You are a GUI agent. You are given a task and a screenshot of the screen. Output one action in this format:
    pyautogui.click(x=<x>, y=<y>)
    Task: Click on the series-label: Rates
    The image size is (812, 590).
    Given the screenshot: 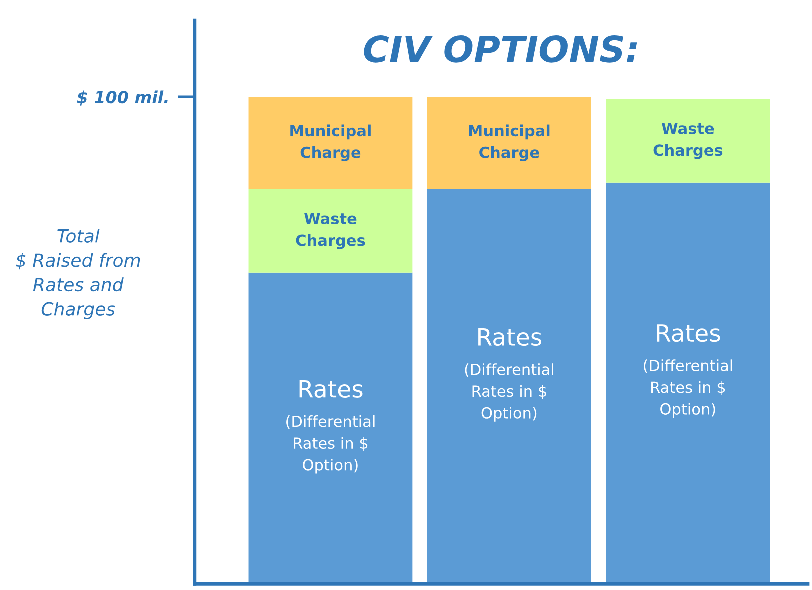 What is the action you would take?
    pyautogui.click(x=510, y=337)
    